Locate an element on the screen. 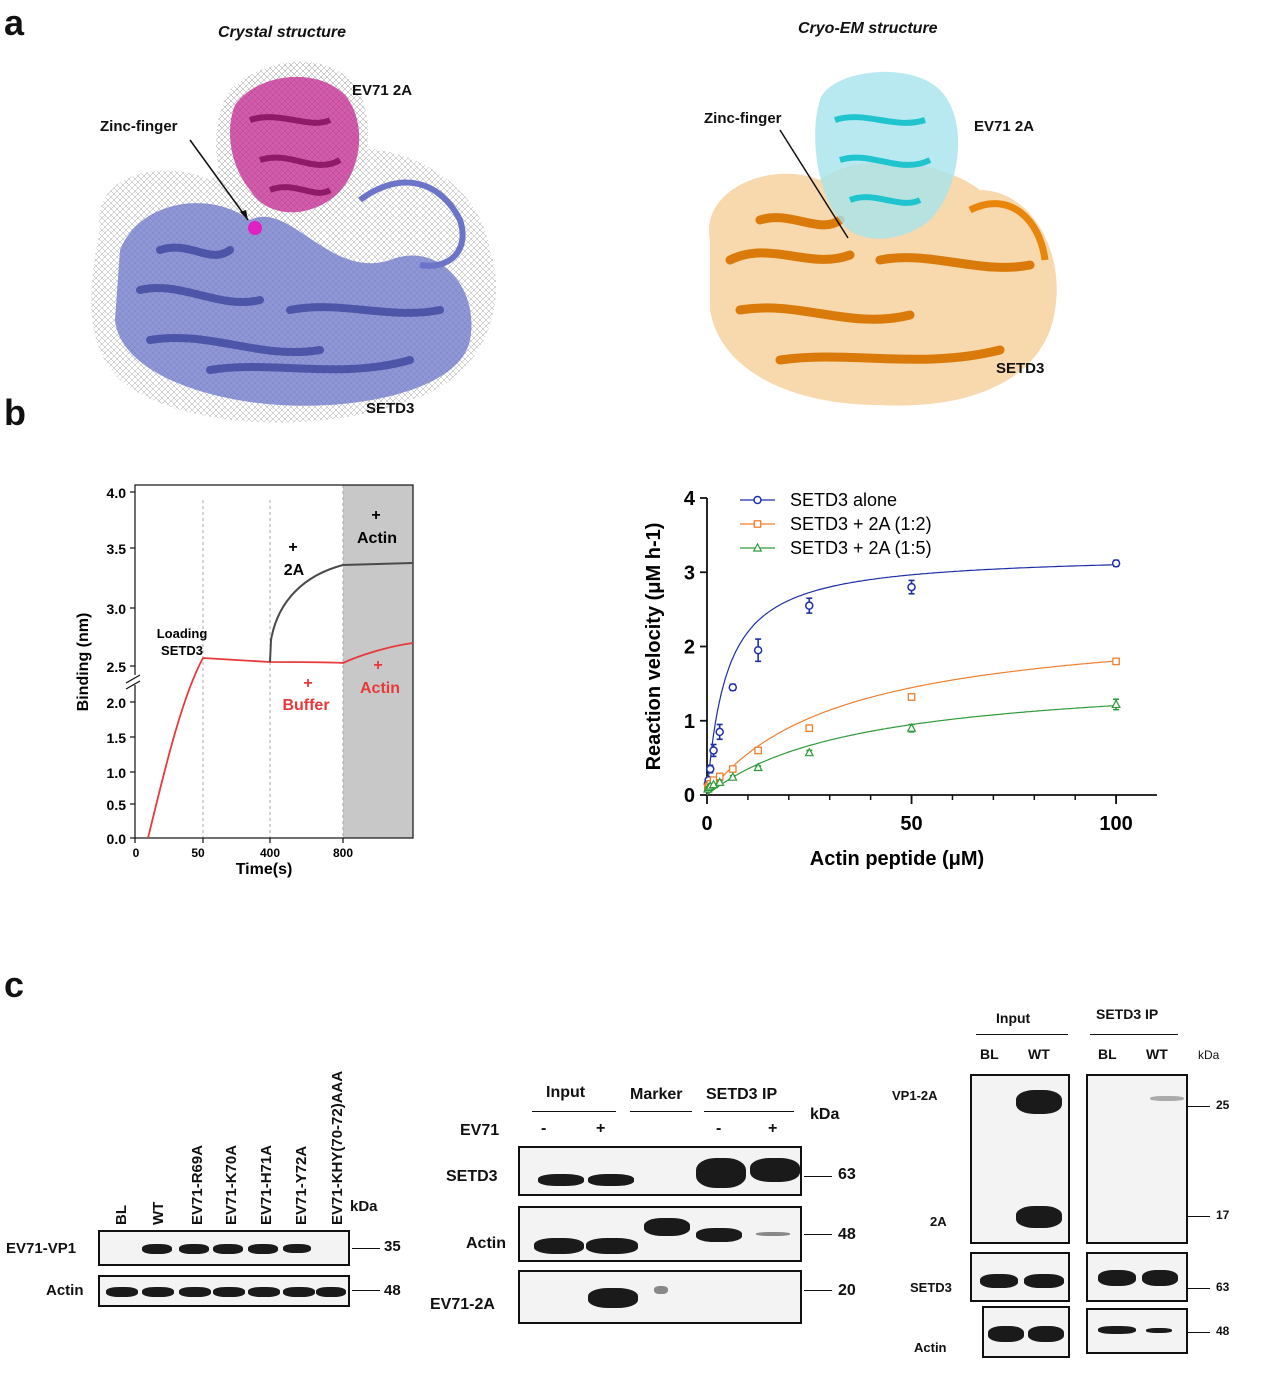 Image resolution: width=1269 pixels, height=1399 pixels. blot1-lane-label-6: EV71-KHY(70-72)AAA is located at coordinates (337, 1147).